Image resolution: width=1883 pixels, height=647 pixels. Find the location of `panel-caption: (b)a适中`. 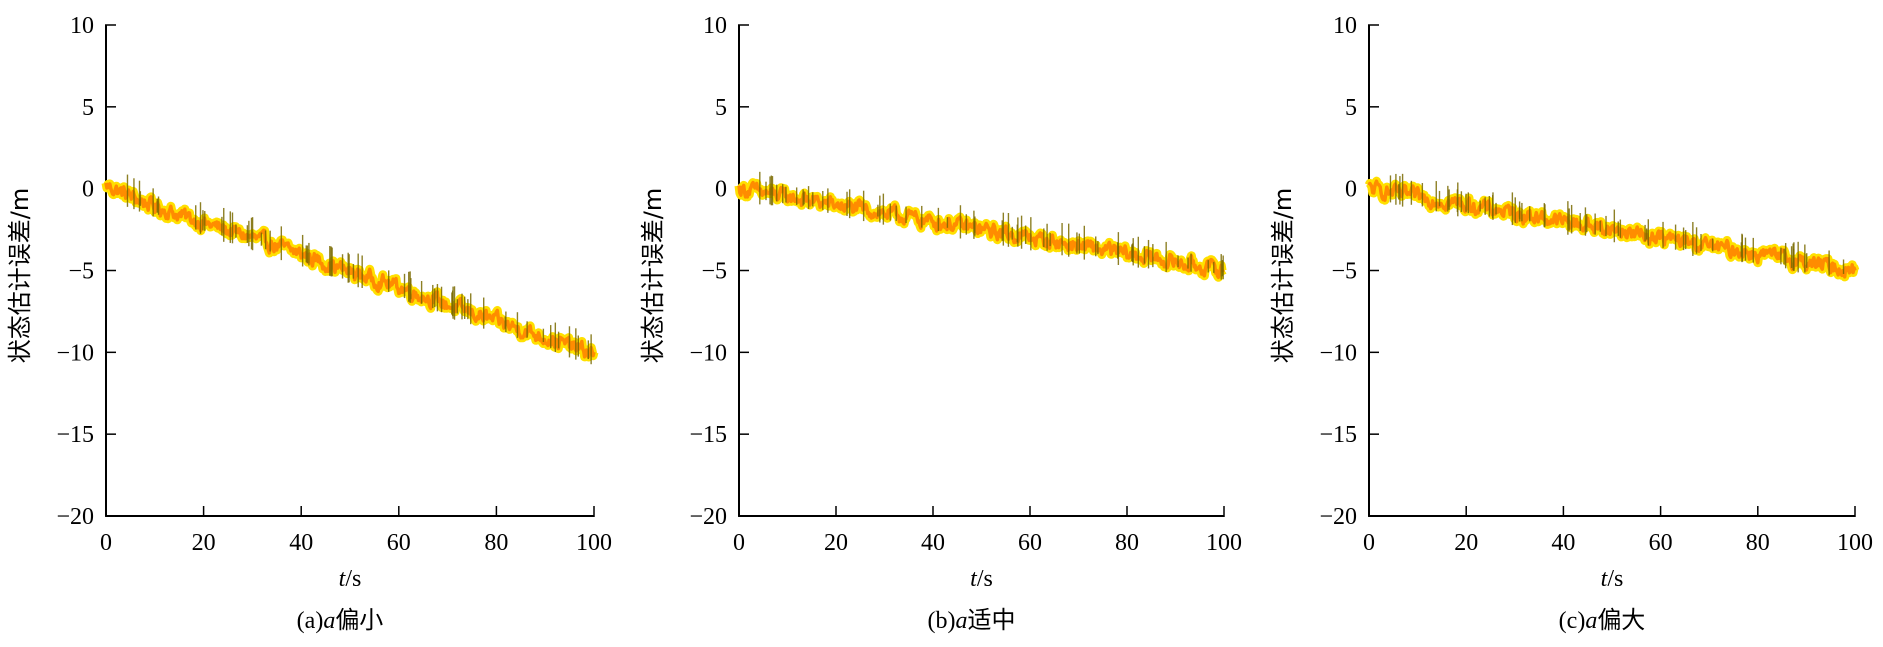

panel-caption: (b)a适中 is located at coordinates (972, 620).